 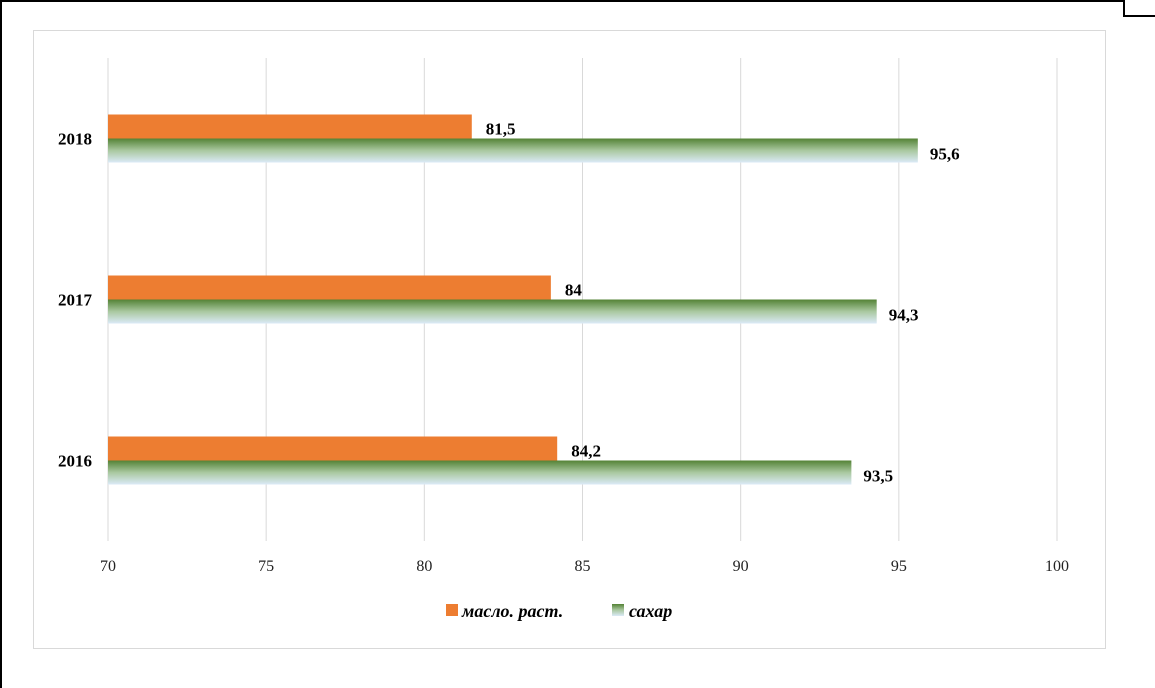 What do you see at coordinates (108, 566) in the screenshot?
I see `x-tick-label: 70` at bounding box center [108, 566].